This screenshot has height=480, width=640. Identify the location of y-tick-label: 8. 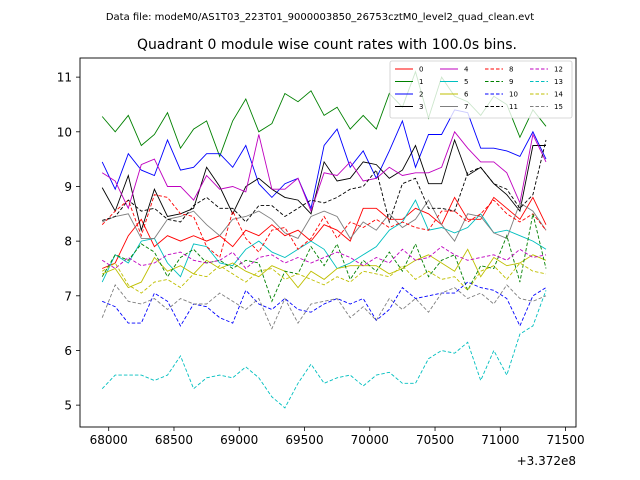
(68, 242).